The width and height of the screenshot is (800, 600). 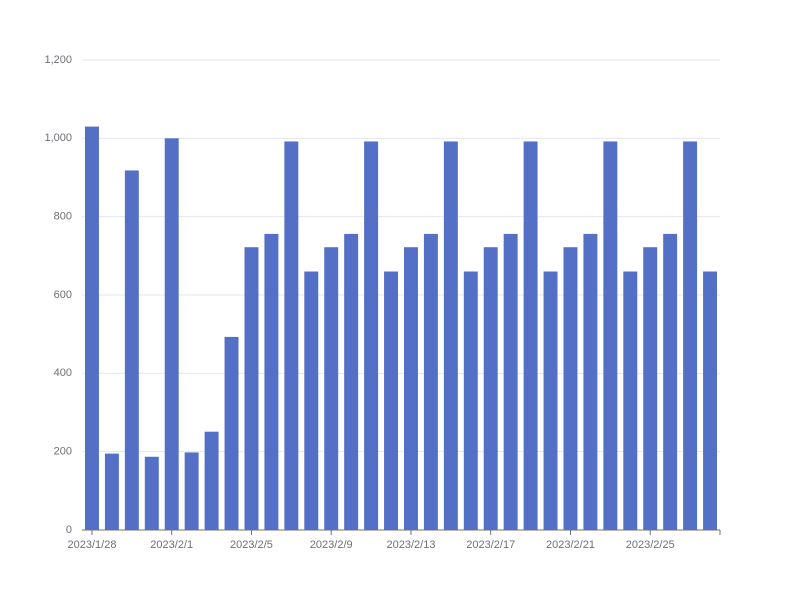 What do you see at coordinates (650, 545) in the screenshot?
I see `x-tick-label: 2023/2/25` at bounding box center [650, 545].